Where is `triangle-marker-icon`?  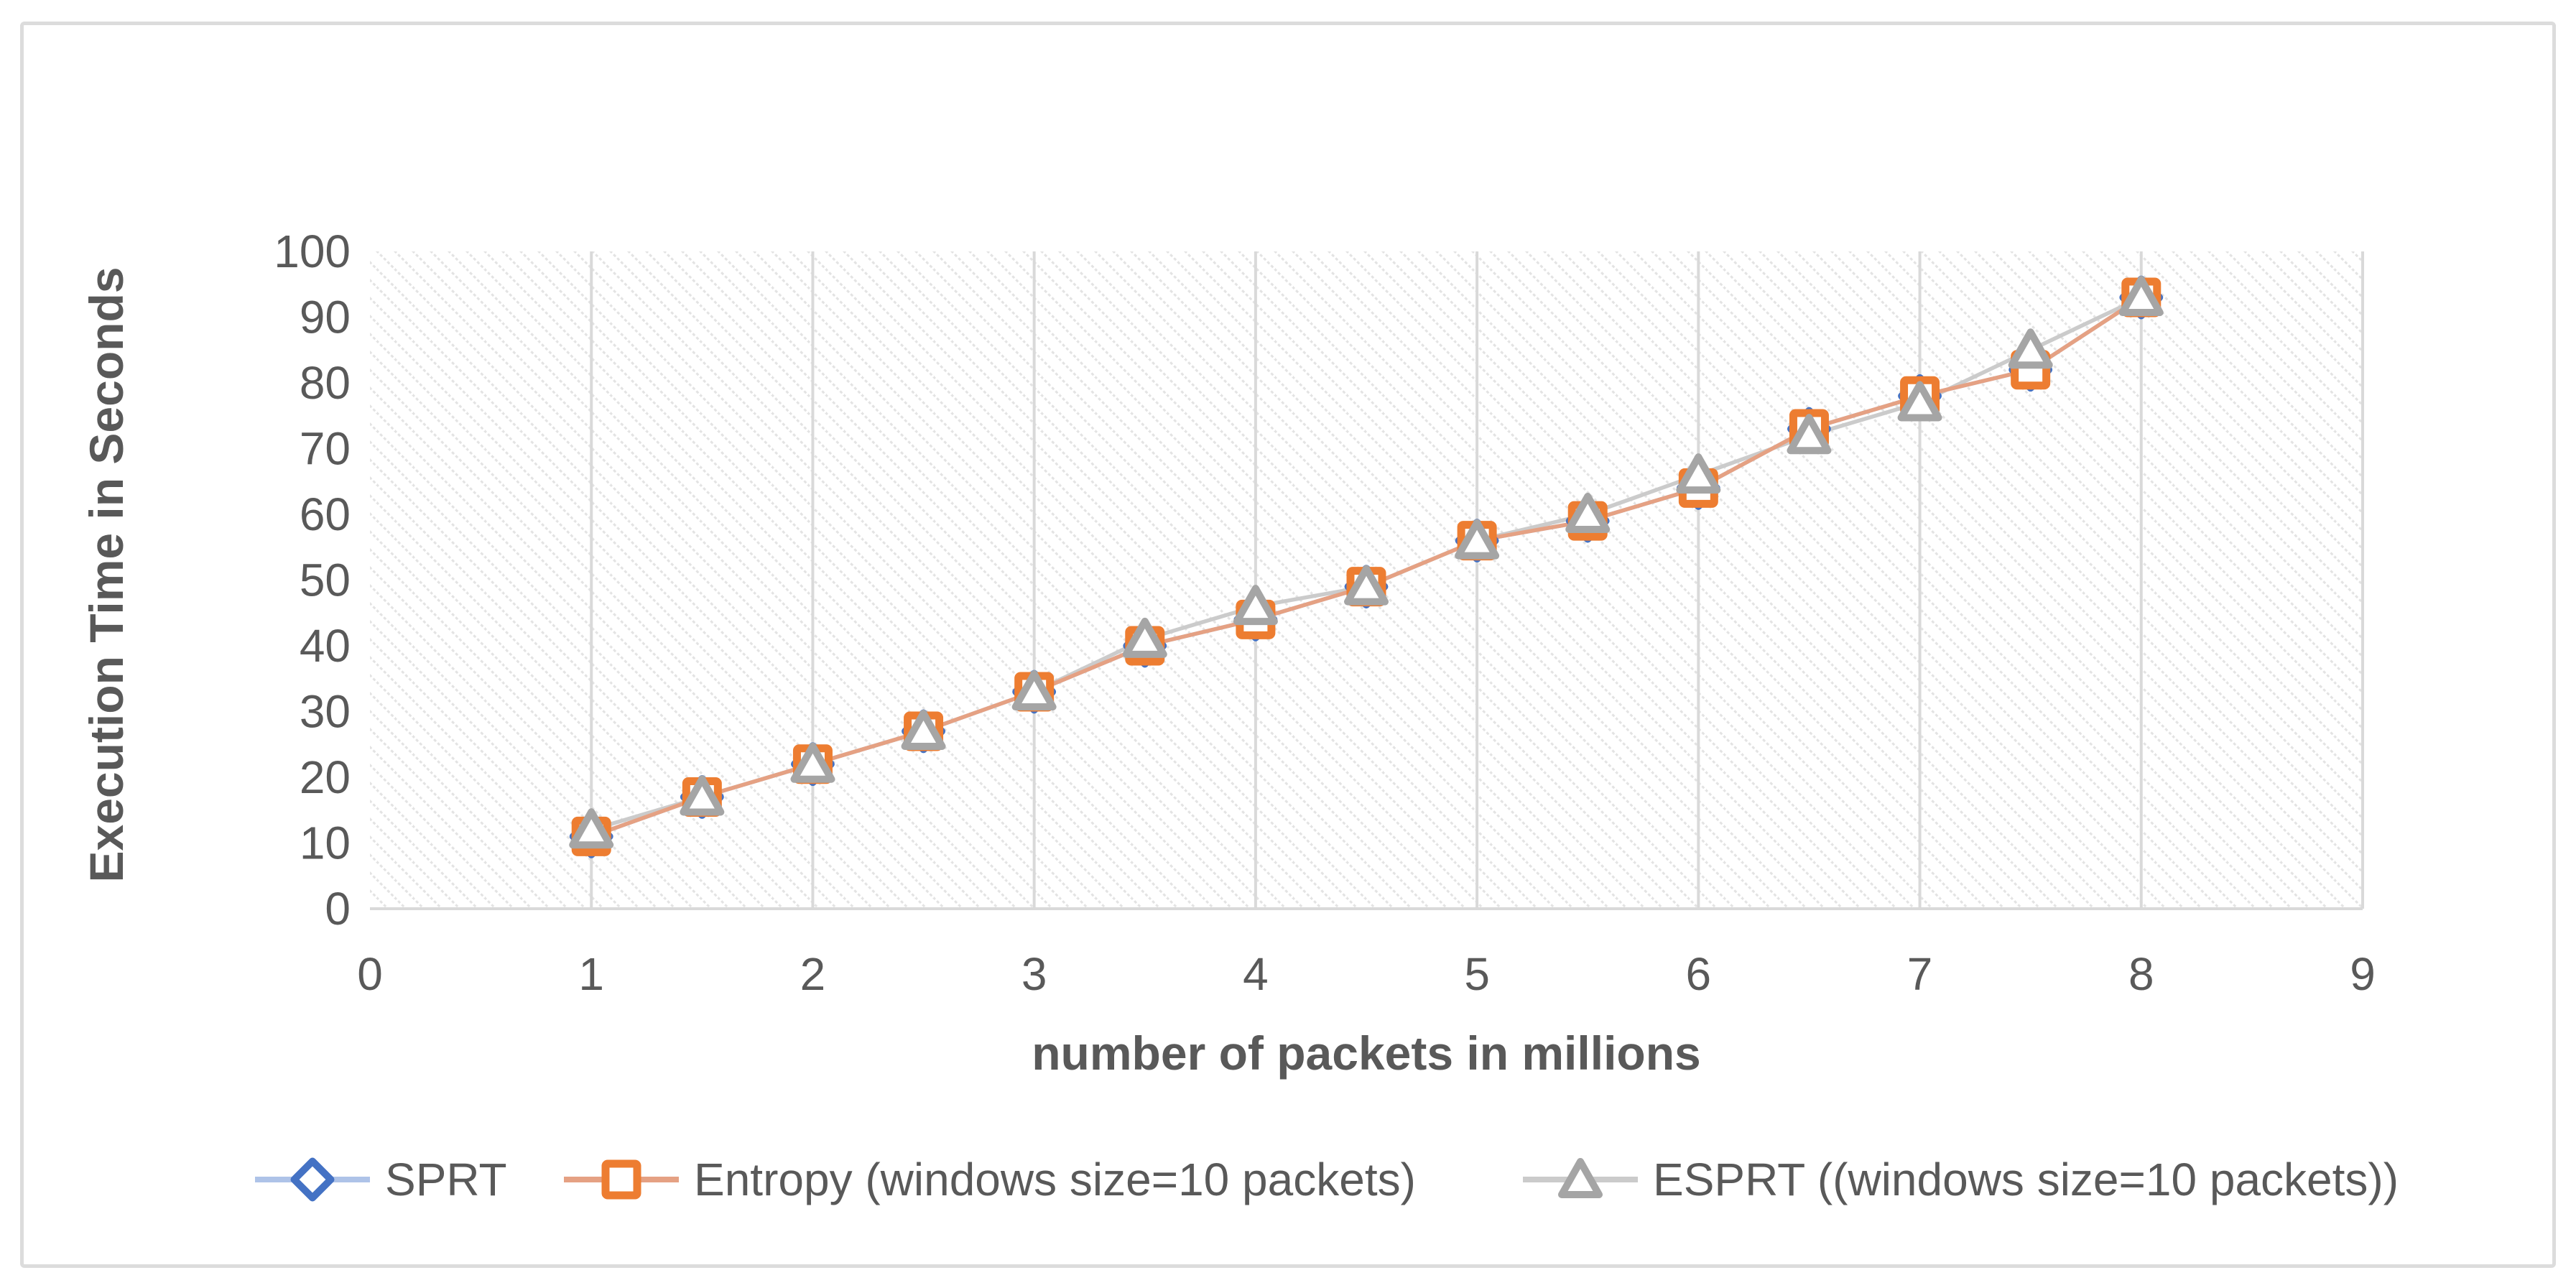
triangle-marker-icon is located at coordinates (1580, 1178).